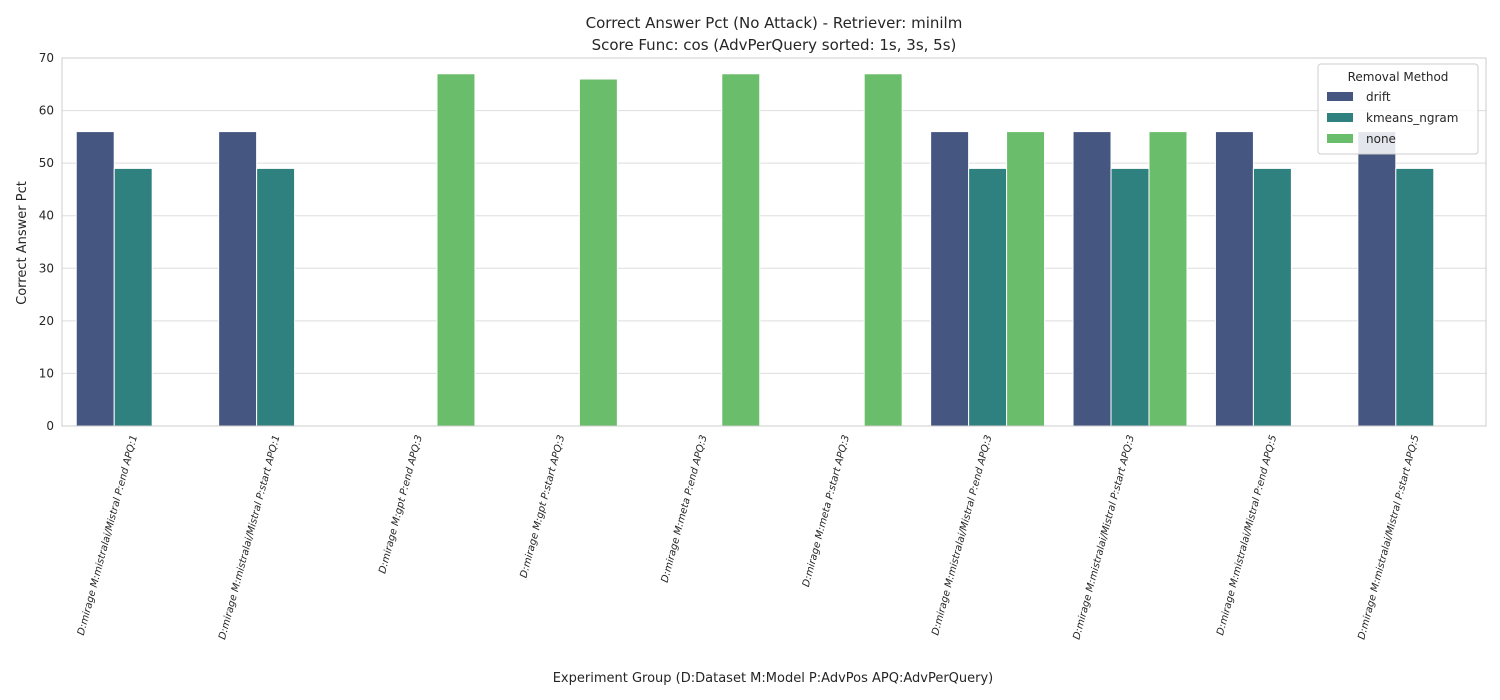 This screenshot has width=1500, height=700. I want to click on legend-label-kmeans-ngram: kmeans_ngram, so click(1412, 118).